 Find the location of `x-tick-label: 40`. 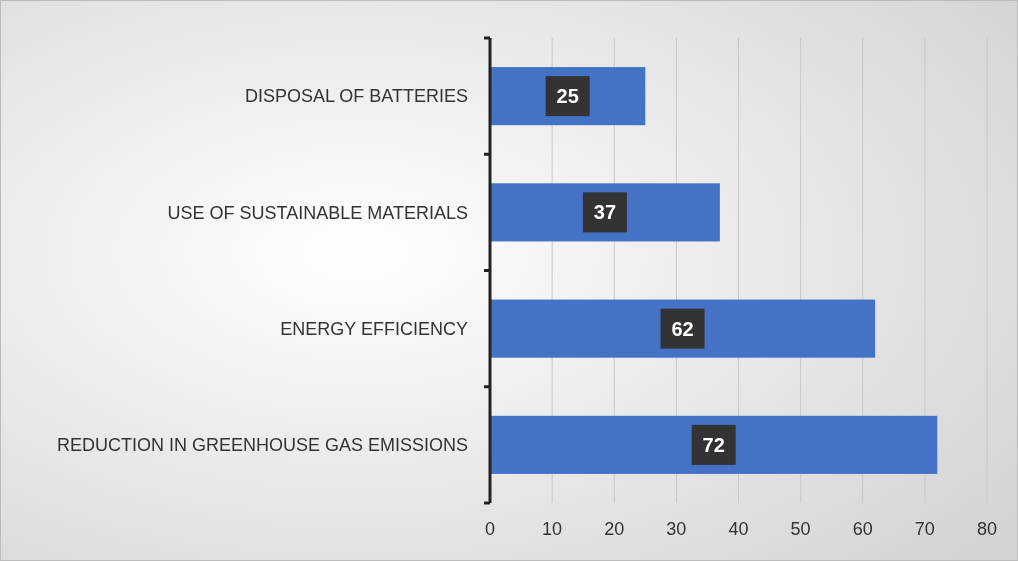

x-tick-label: 40 is located at coordinates (738, 529).